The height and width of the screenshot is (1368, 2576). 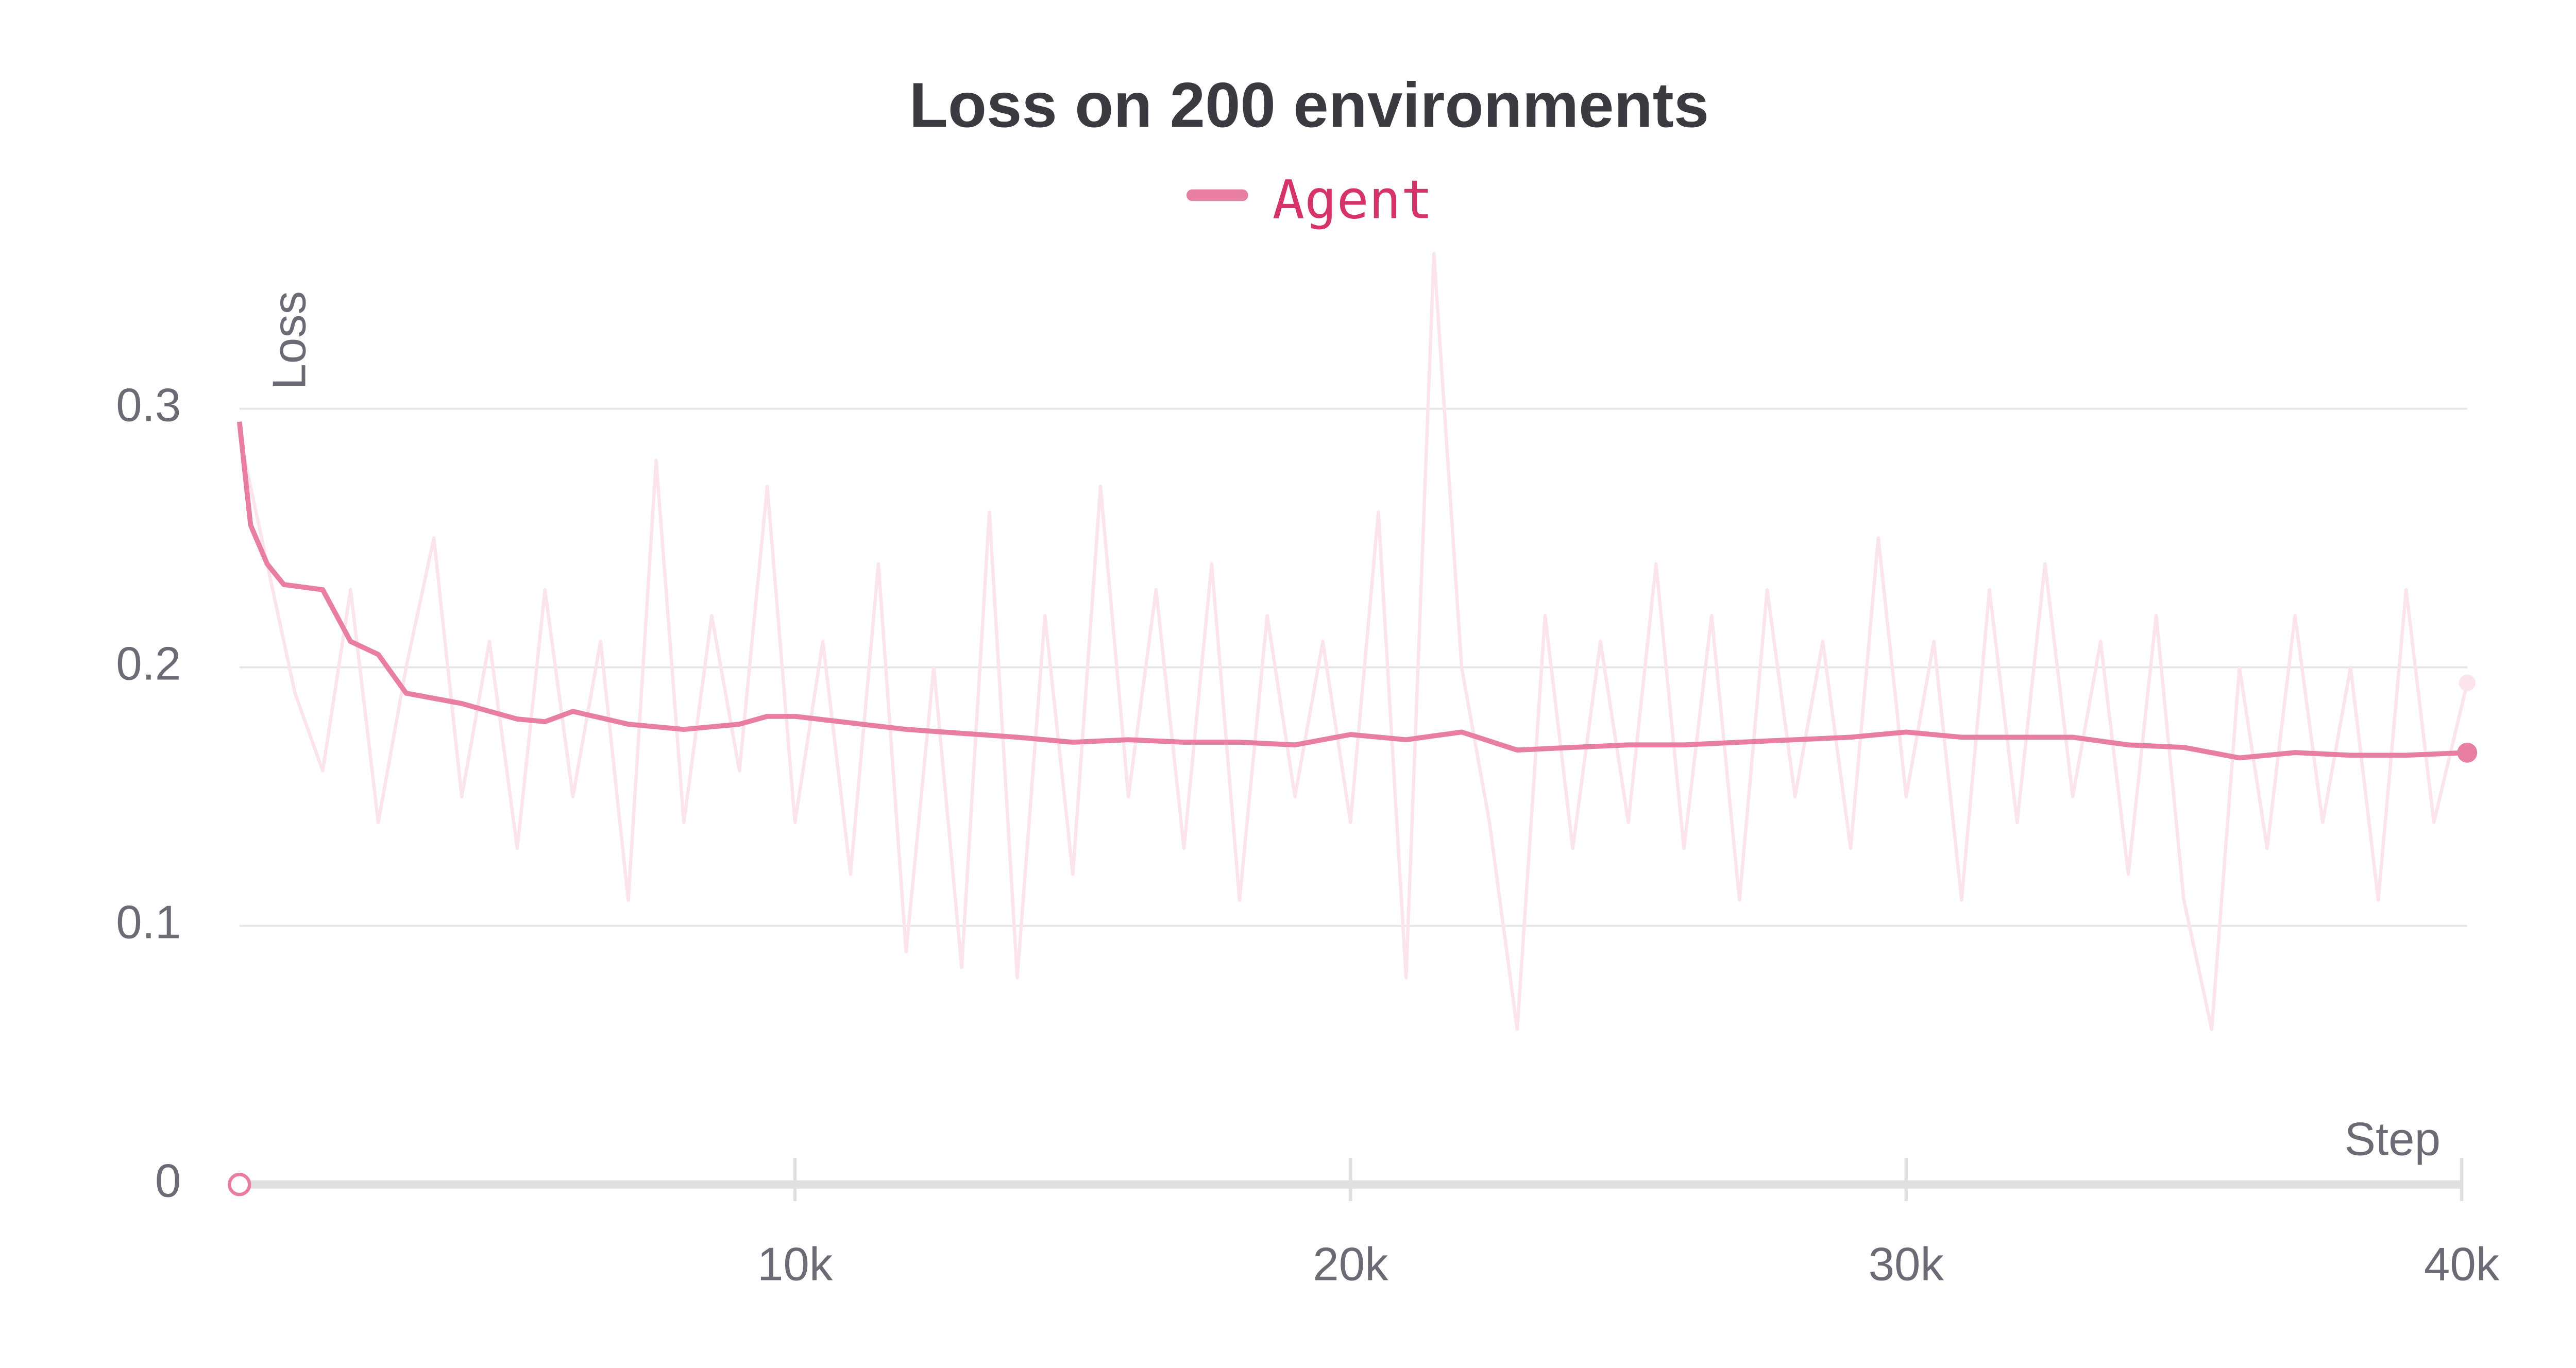 I want to click on y-tick-label: 0.3, so click(x=148, y=406).